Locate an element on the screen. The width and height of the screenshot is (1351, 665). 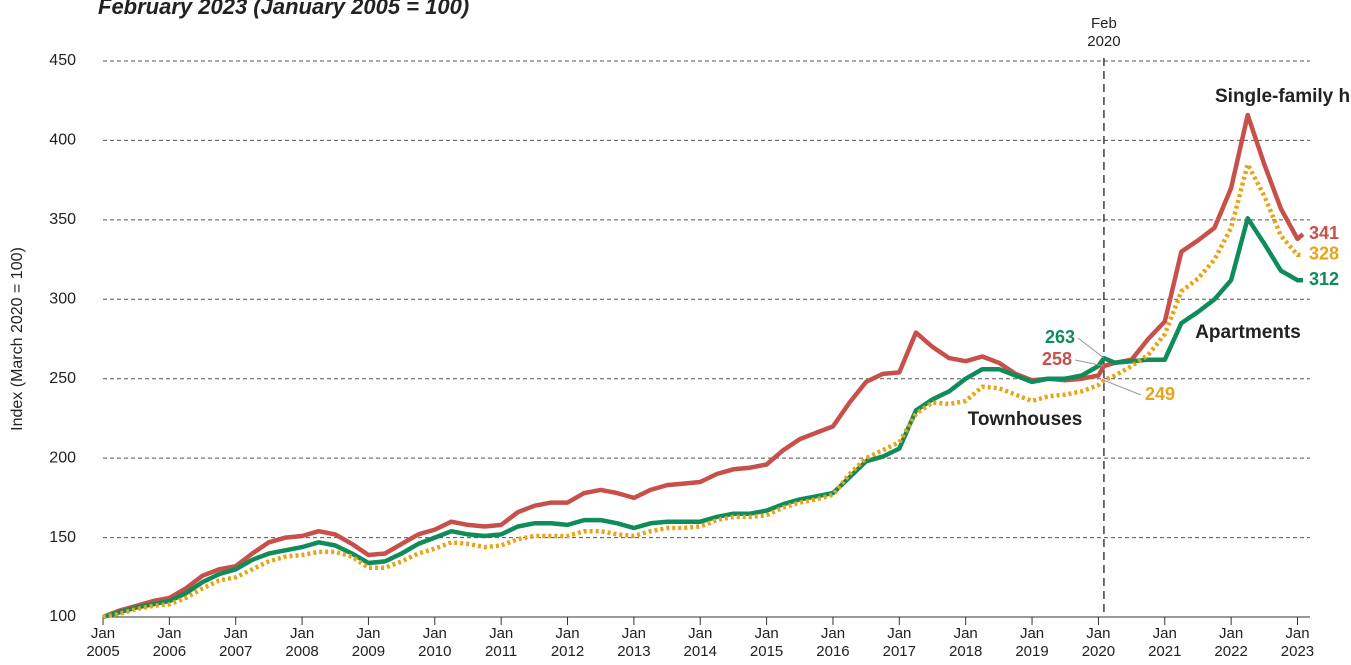
x-tick-label: Jan 2006 is located at coordinates (169, 642).